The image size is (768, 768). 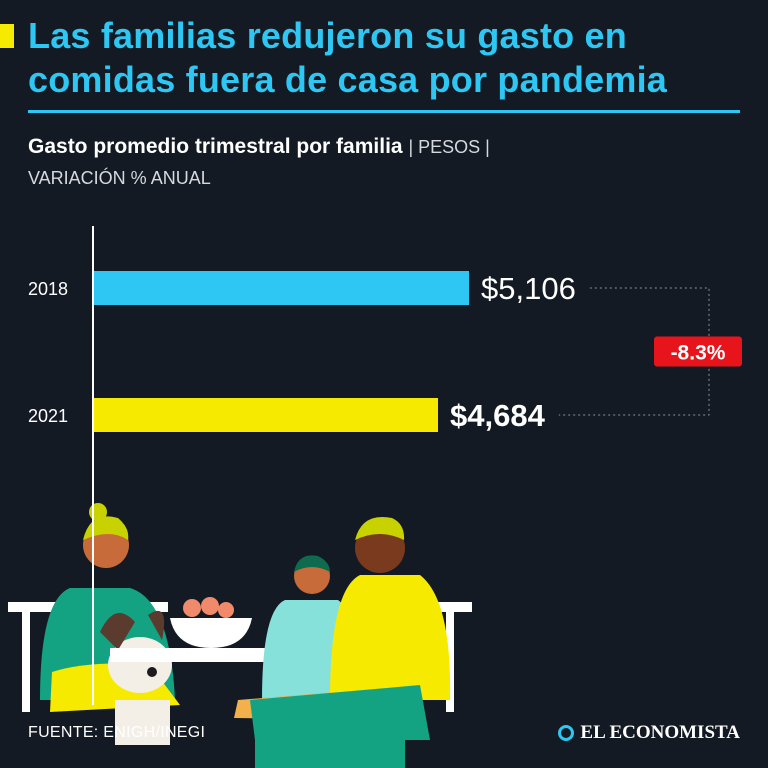 What do you see at coordinates (48, 416) in the screenshot?
I see `category-label-2021: 2021` at bounding box center [48, 416].